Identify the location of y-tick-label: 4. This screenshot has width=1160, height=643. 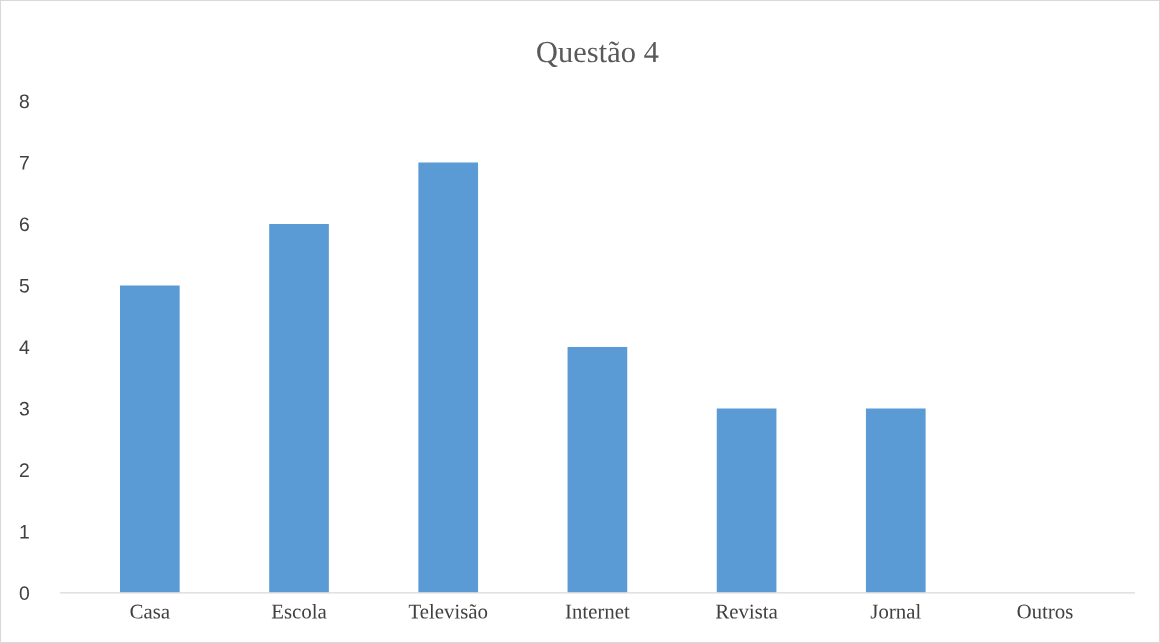
(24, 347).